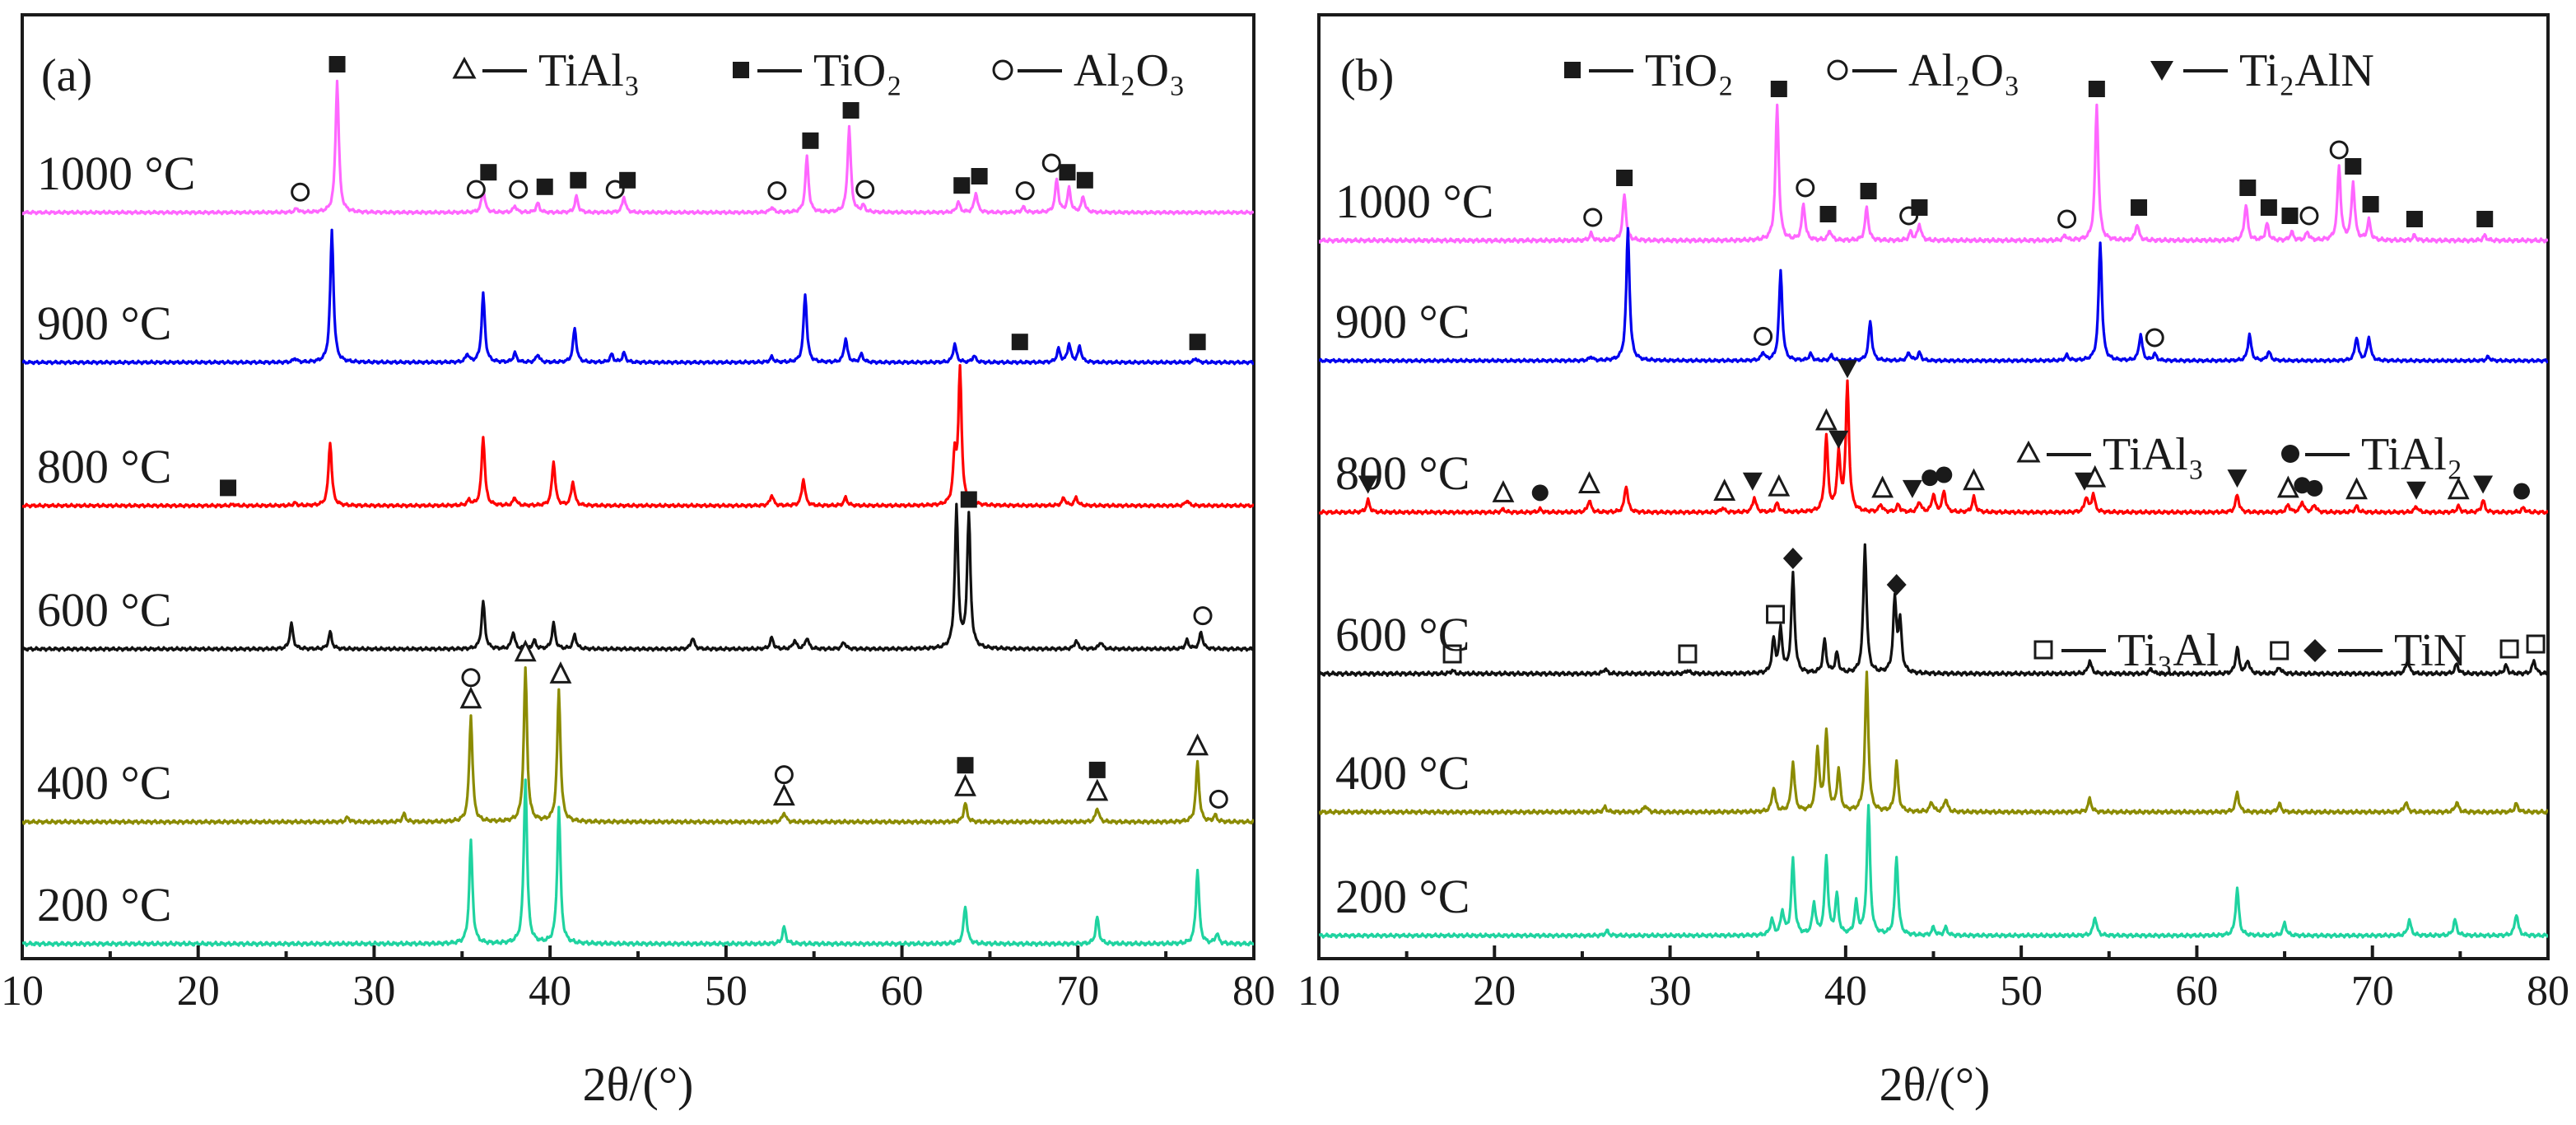 Image resolution: width=2576 pixels, height=1125 pixels. I want to click on pattern-400c, so click(1933, 743).